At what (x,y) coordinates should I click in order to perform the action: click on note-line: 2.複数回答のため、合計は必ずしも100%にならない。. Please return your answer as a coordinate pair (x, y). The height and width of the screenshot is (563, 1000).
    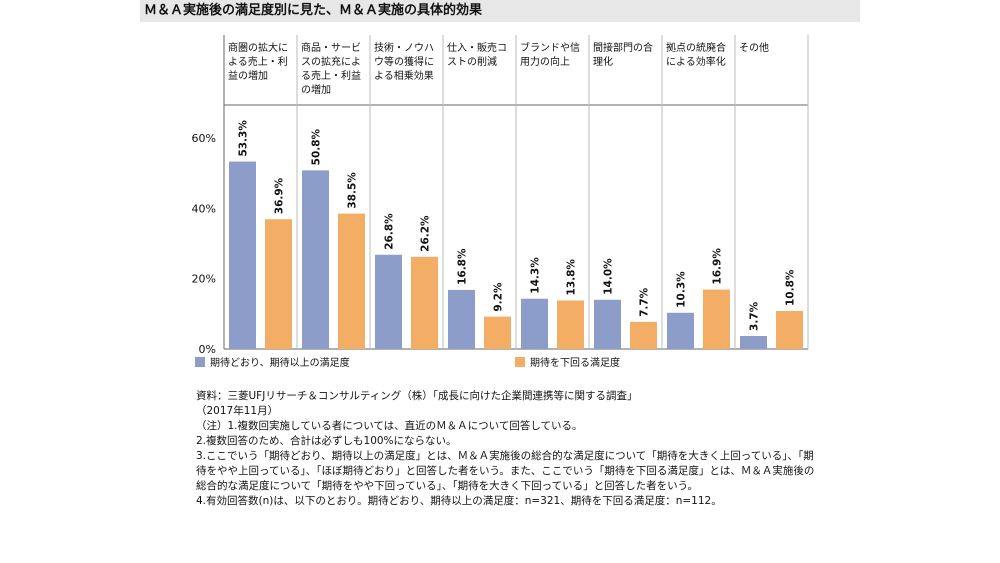
    Looking at the image, I should click on (326, 441).